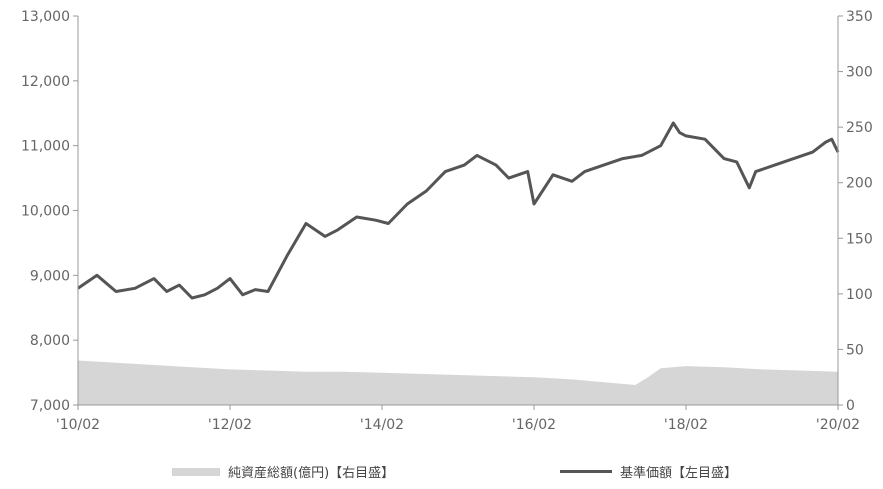  Describe the element at coordinates (50, 341) in the screenshot. I see `left-tick-label: 8,000` at that location.